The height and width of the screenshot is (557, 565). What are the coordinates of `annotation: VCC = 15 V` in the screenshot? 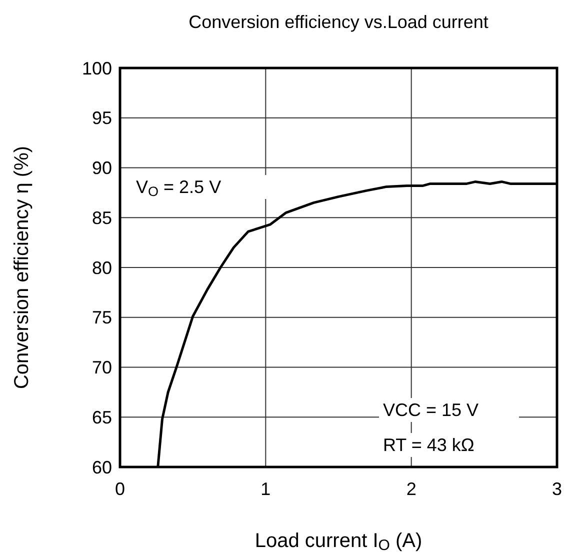 It's located at (431, 410).